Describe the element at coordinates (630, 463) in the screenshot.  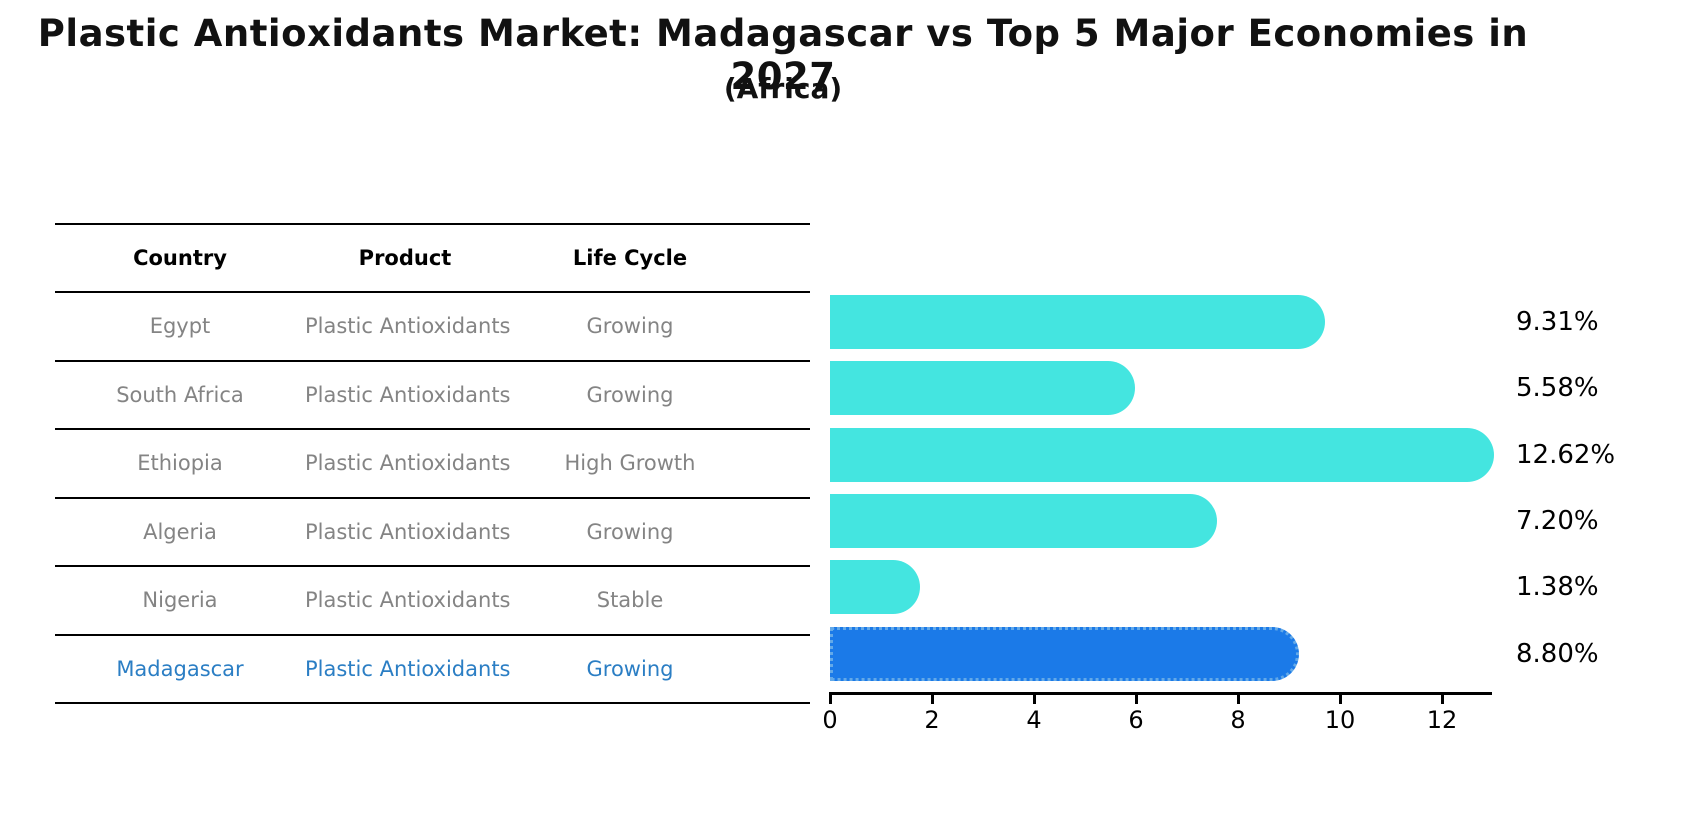
I see `cell-lifecycle: High Growth` at that location.